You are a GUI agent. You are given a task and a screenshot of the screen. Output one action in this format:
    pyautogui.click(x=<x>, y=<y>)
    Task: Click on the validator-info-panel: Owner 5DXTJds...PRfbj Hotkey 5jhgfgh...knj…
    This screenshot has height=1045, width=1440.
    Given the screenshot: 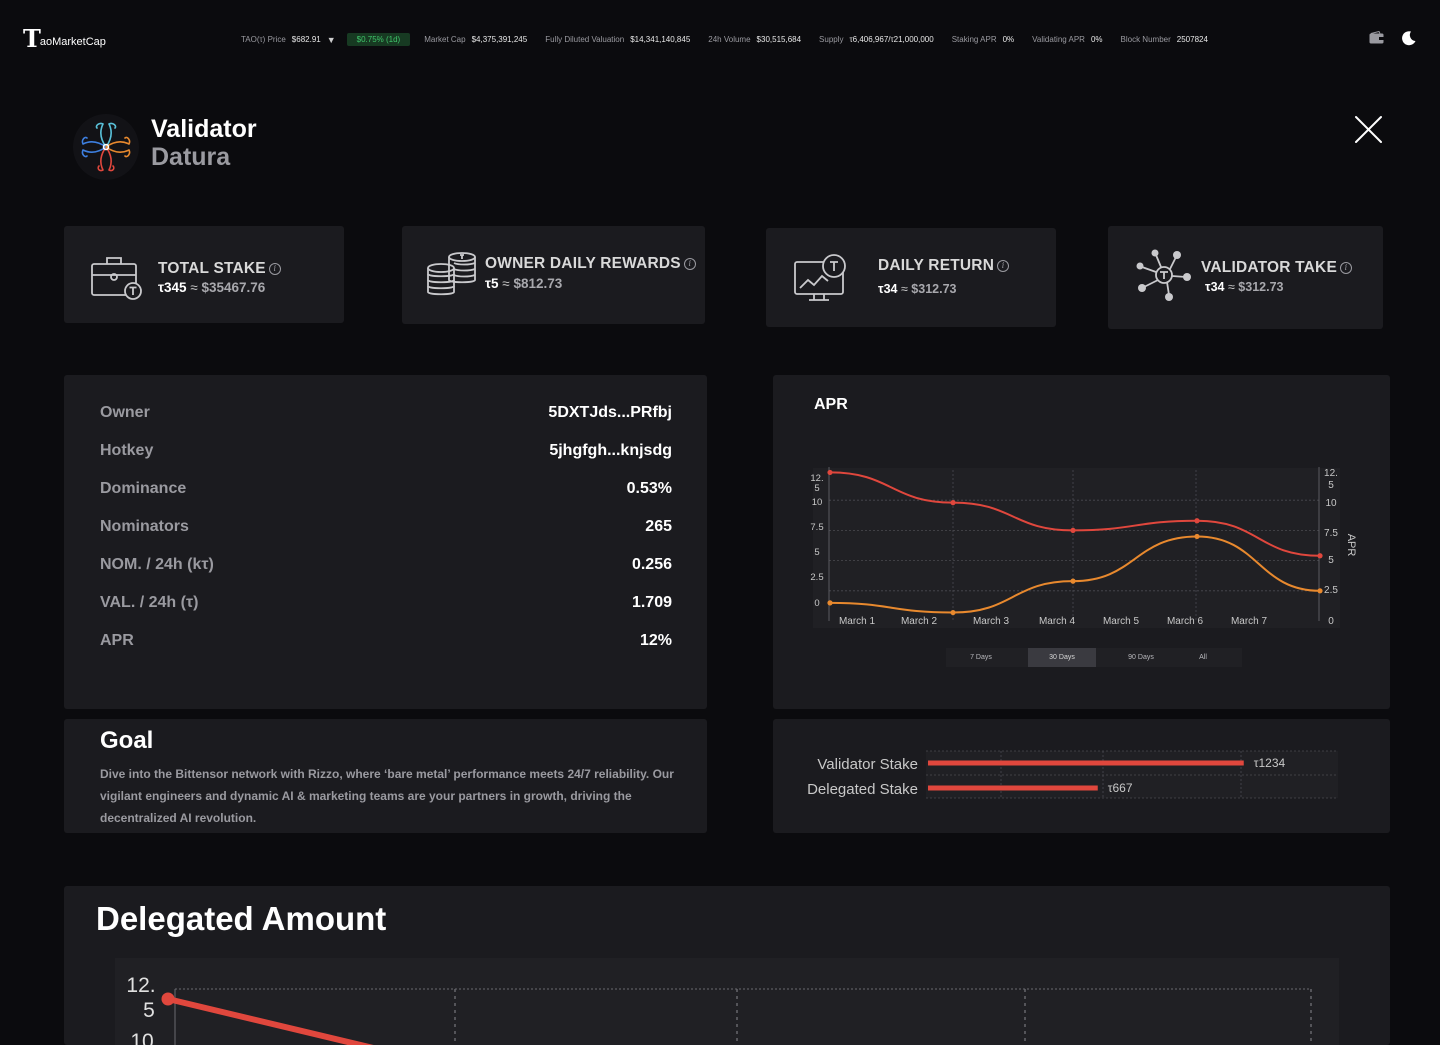 What is the action you would take?
    pyautogui.click(x=385, y=542)
    